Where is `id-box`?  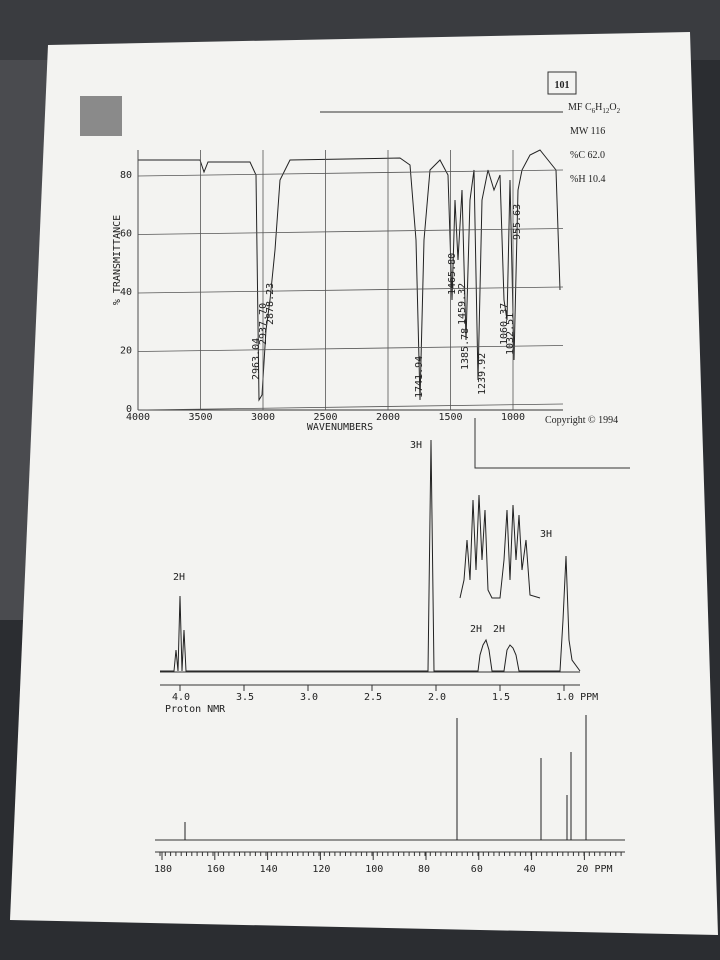 id-box is located at coordinates (562, 83).